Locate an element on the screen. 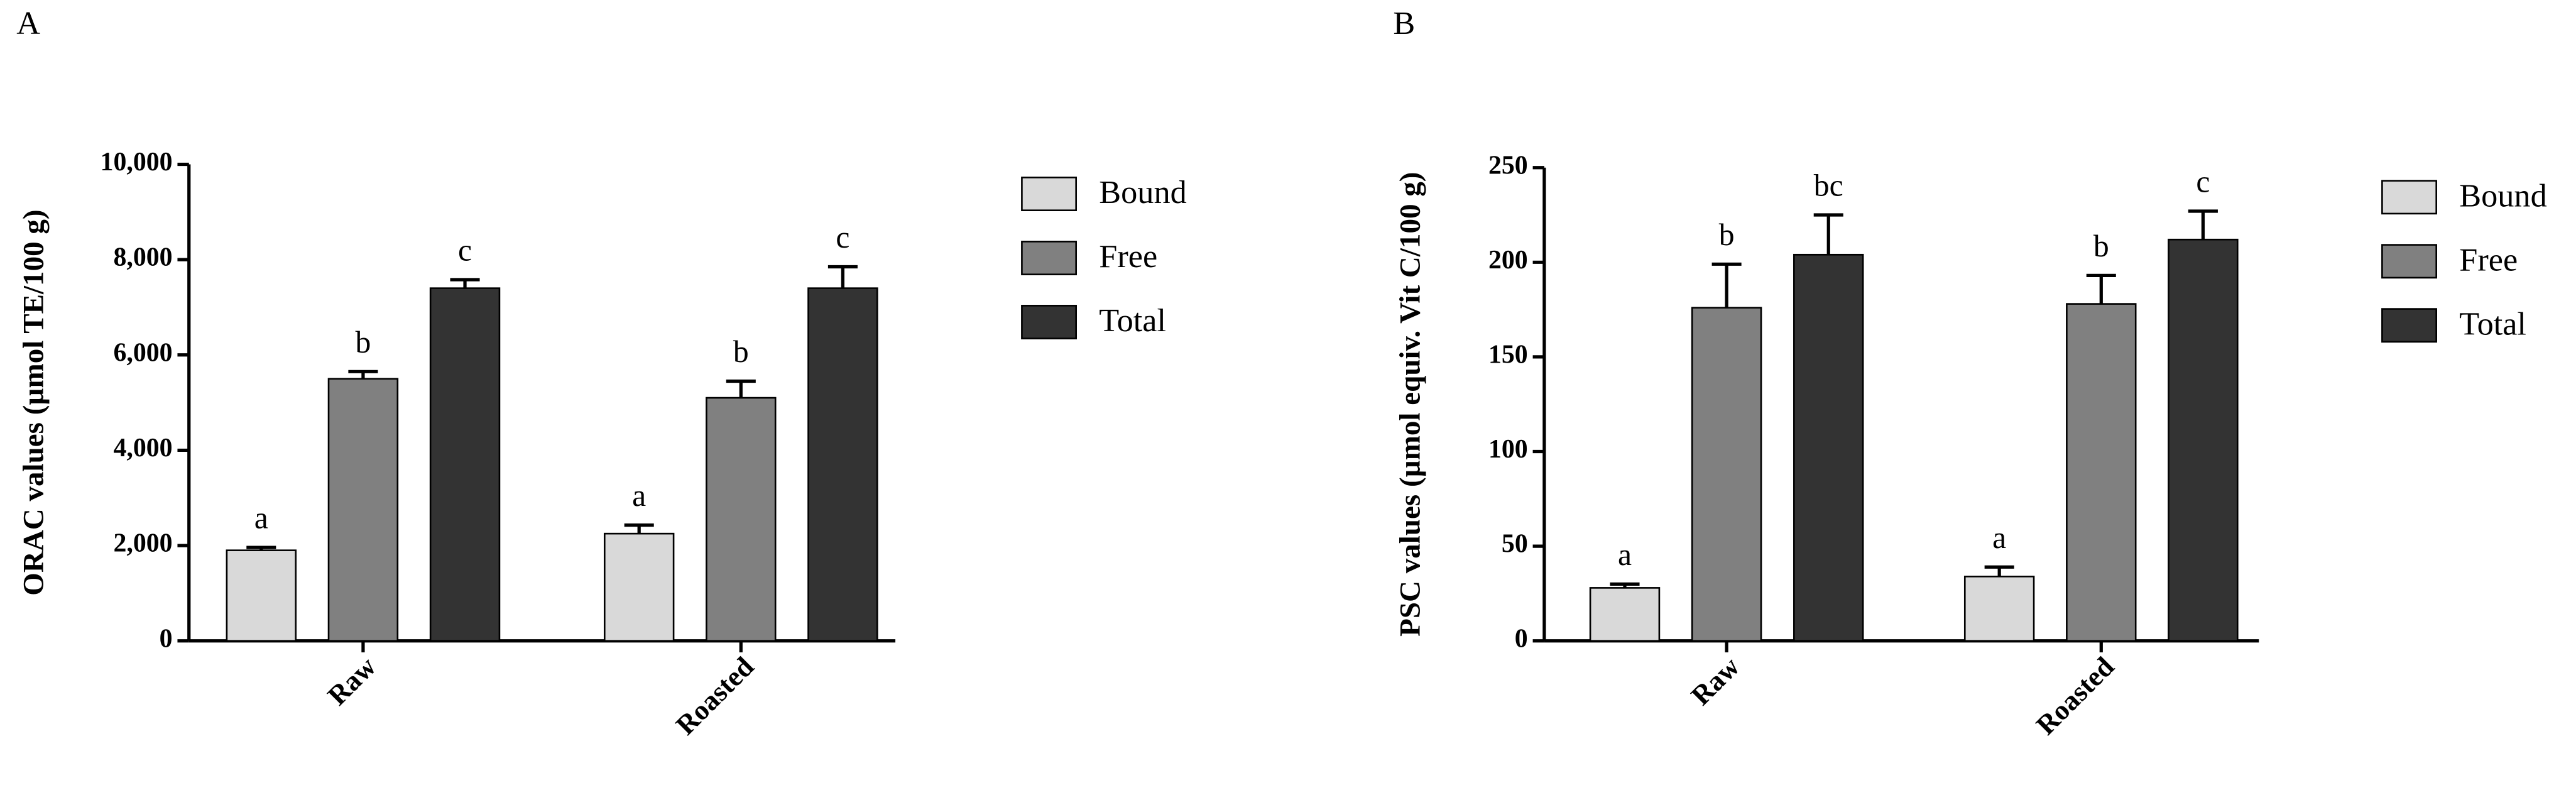 The width and height of the screenshot is (2576, 795). y-tick-label: 10,000 is located at coordinates (137, 162).